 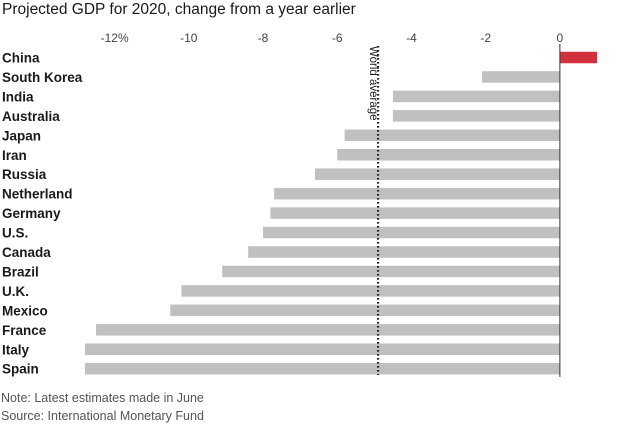 What do you see at coordinates (31, 116) in the screenshot?
I see `category-label: Australia` at bounding box center [31, 116].